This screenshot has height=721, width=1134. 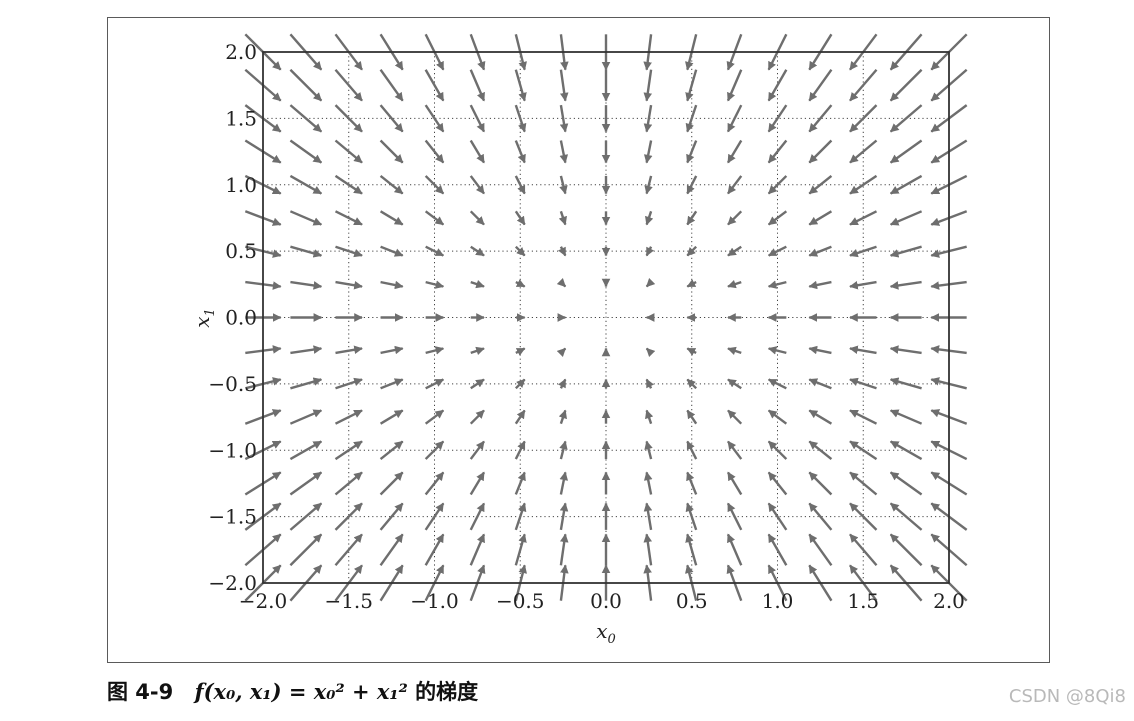 I want to click on caption-formula: f(x₀, x₁) = x₀² + x₁², so click(x=301, y=691).